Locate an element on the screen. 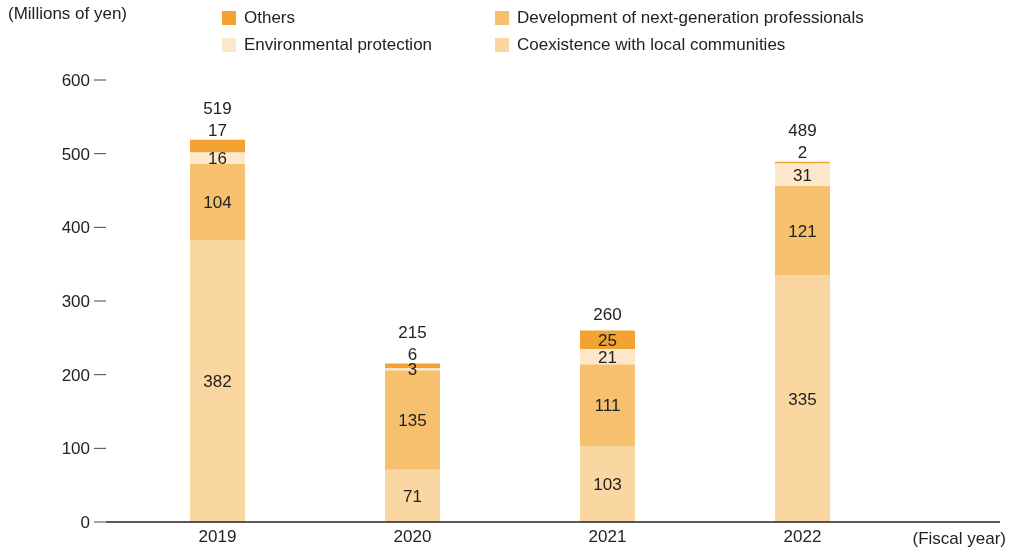  y-tick-label: 600 is located at coordinates (75, 80).